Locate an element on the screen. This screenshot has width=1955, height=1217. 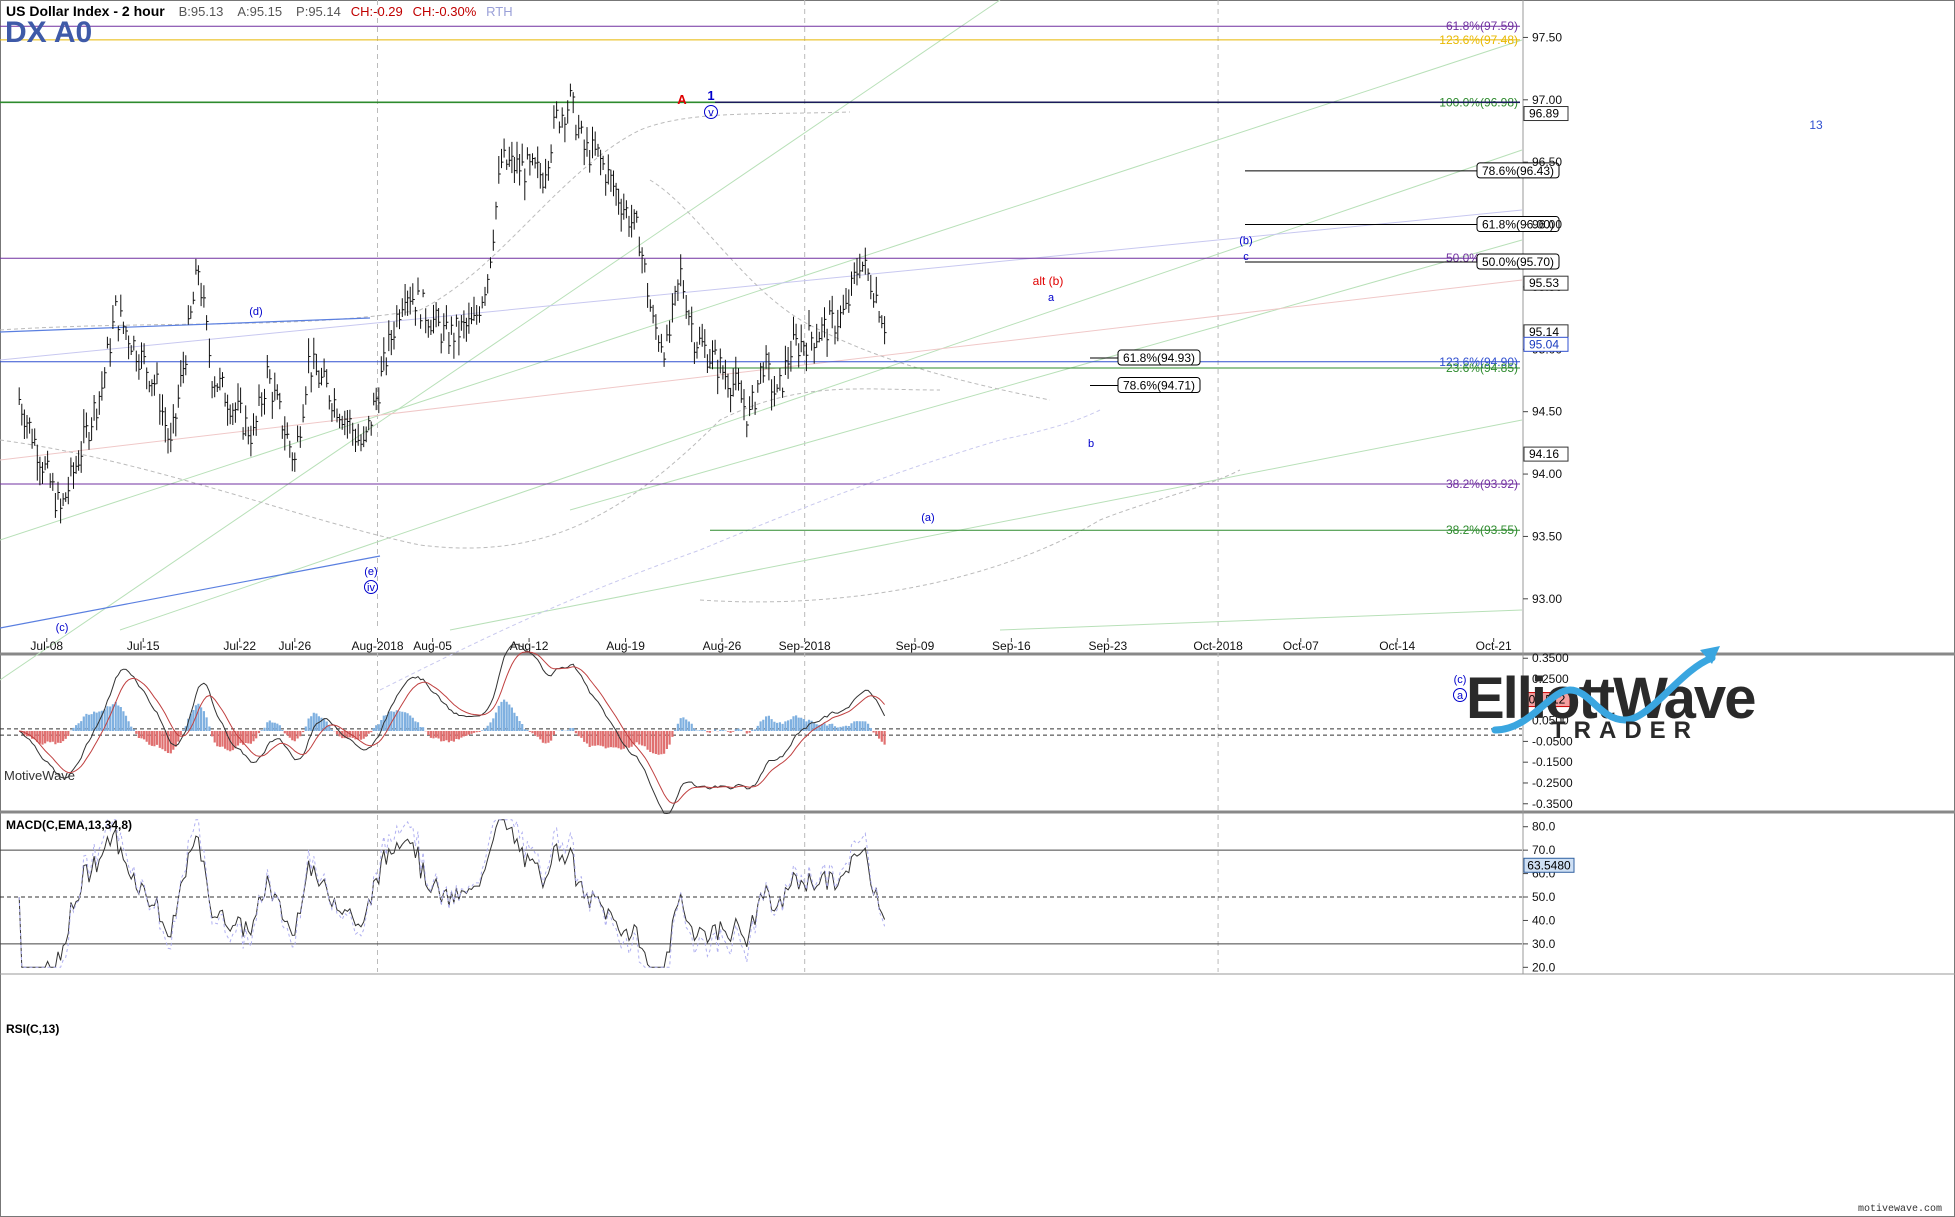
x-tick-label: Sep-23 is located at coordinates (1107, 646).